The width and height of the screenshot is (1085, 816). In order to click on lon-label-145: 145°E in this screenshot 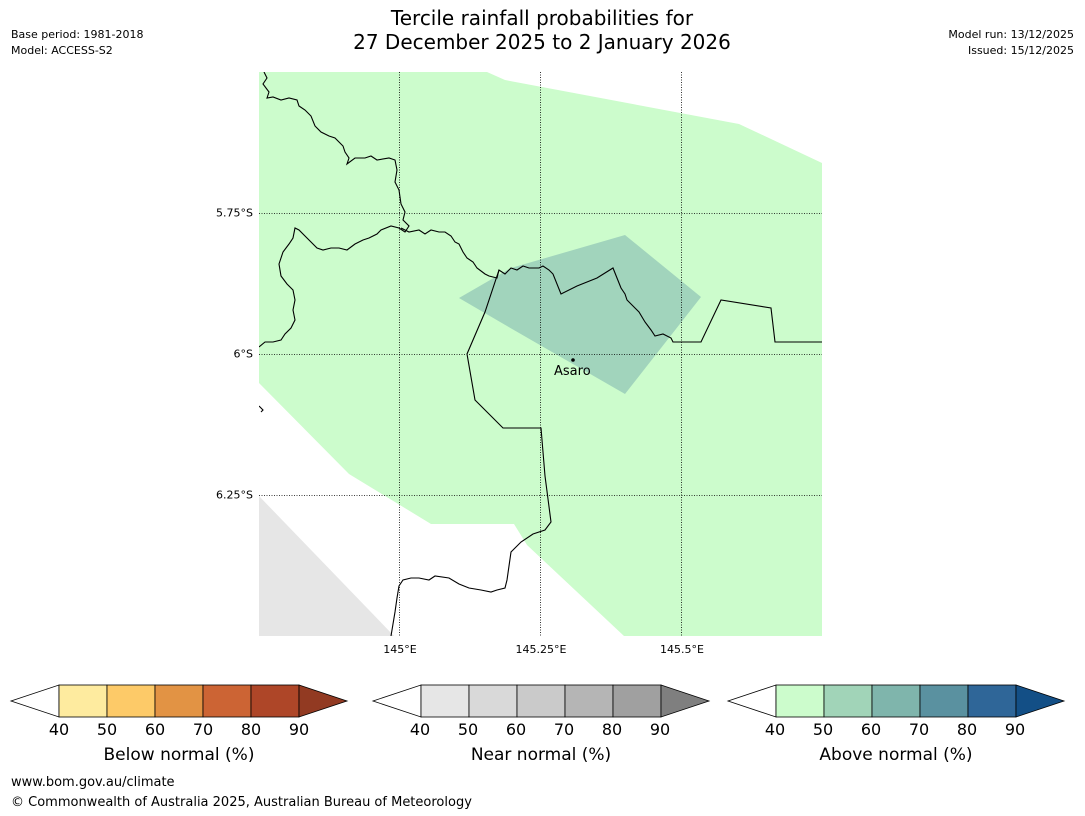, I will do `click(400, 649)`.